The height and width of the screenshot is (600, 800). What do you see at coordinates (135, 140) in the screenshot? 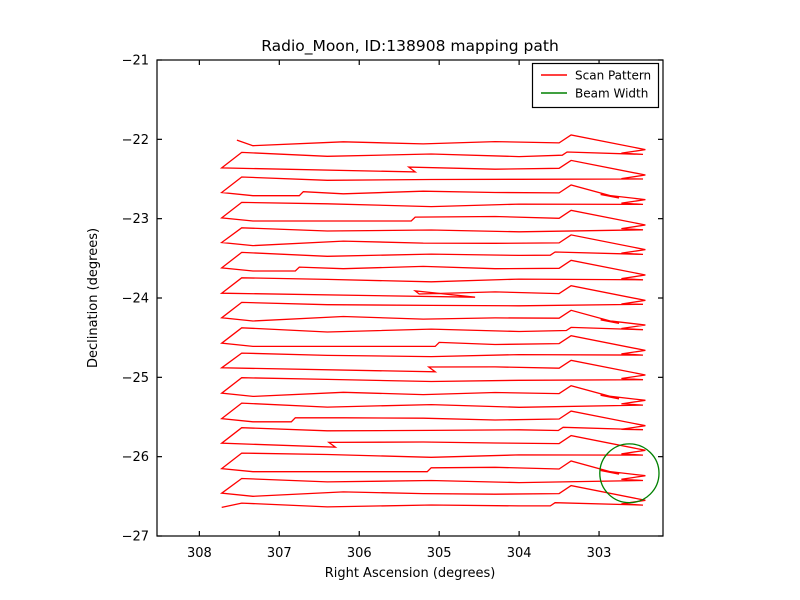
I see `y-tick-label: −22` at bounding box center [135, 140].